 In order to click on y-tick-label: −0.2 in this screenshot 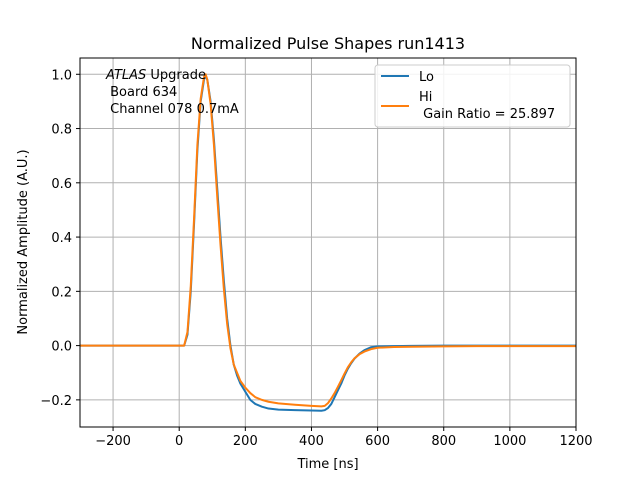, I will do `click(56, 401)`.